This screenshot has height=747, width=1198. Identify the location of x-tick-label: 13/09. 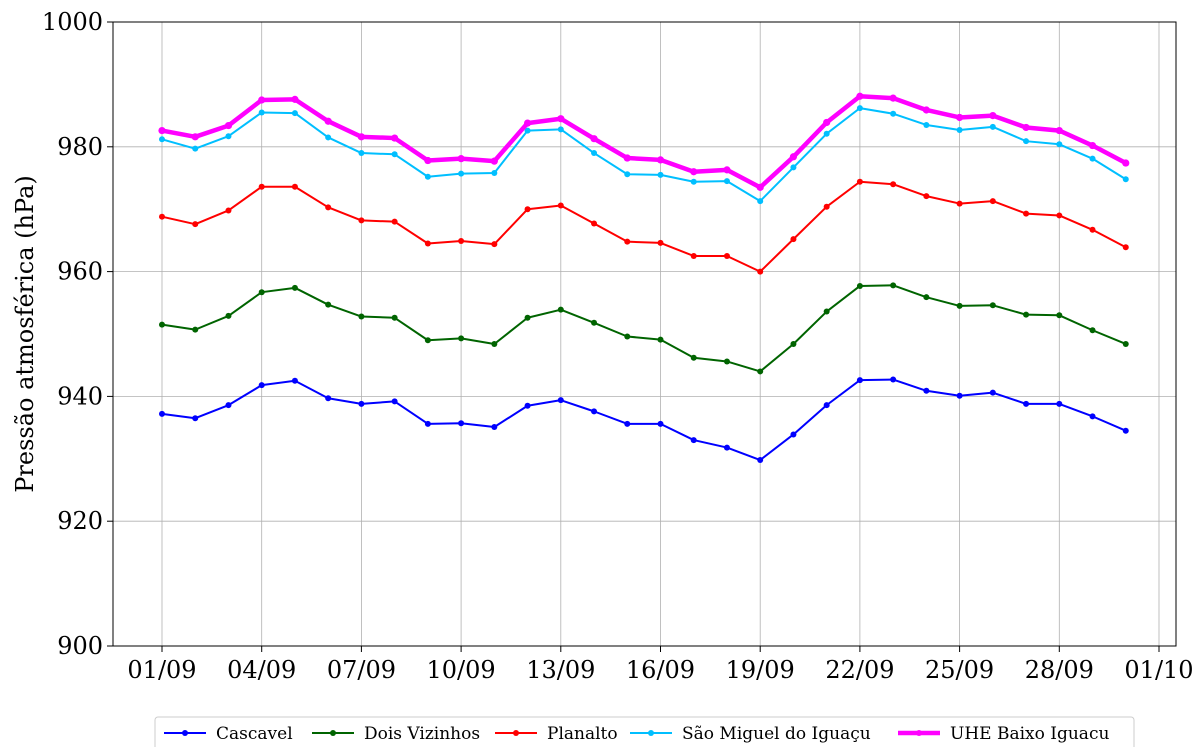
(560, 670).